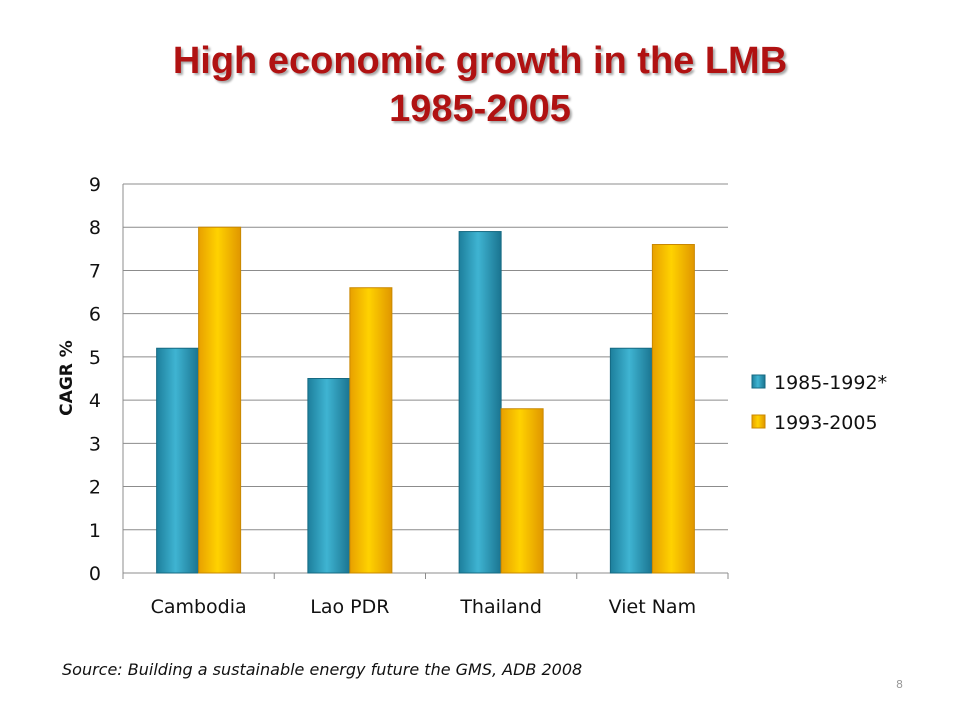 The height and width of the screenshot is (720, 960). I want to click on legend-label: 1985-1992*, so click(830, 383).